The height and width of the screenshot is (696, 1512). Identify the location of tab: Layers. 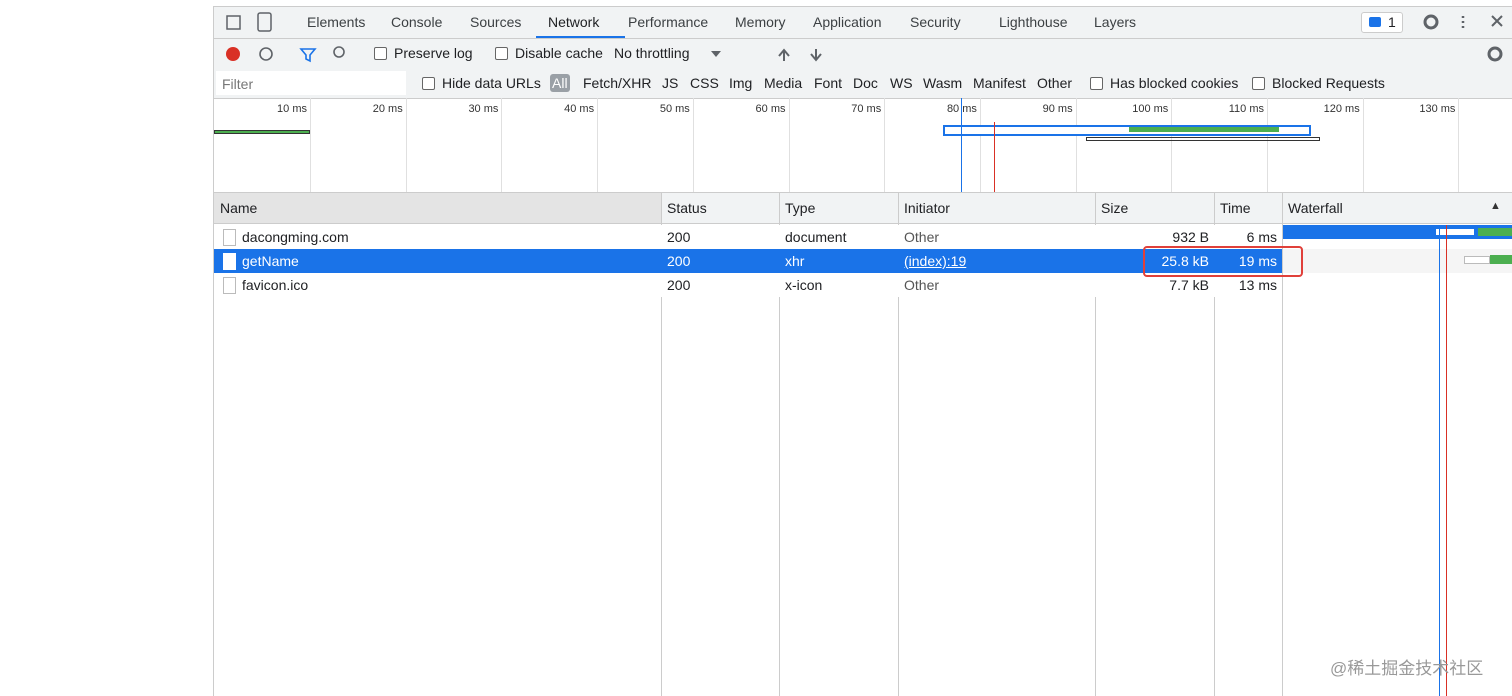
(1115, 22).